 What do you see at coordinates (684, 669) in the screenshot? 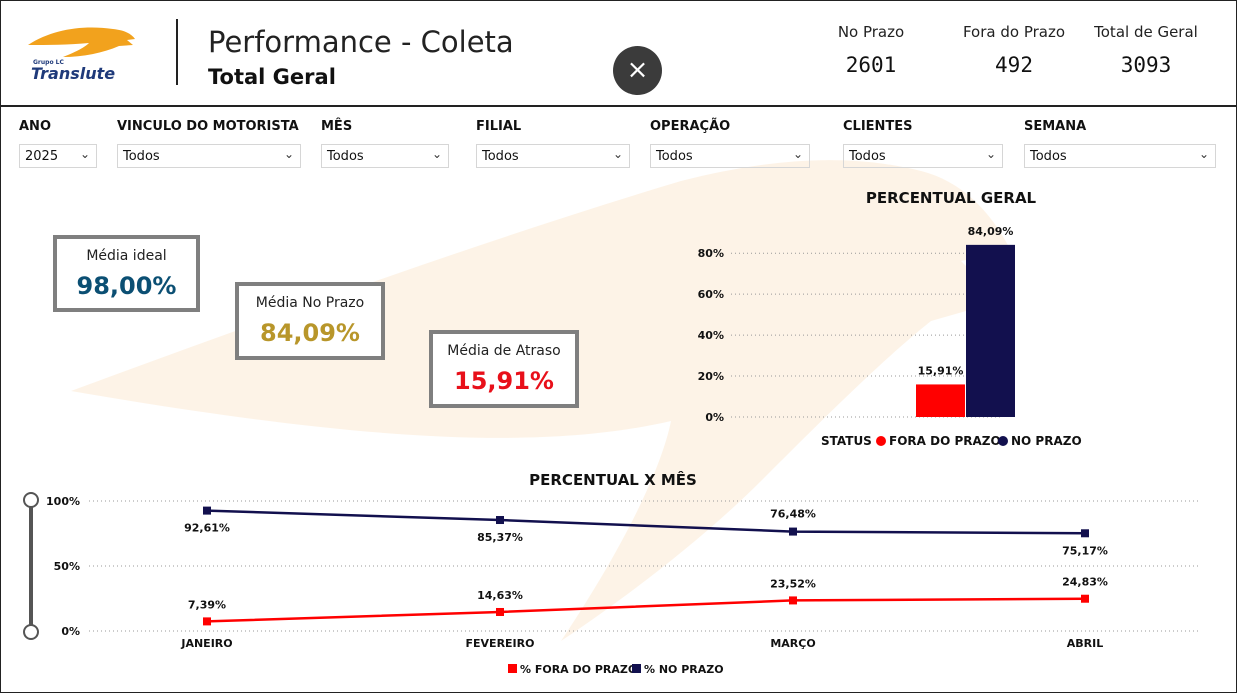
I see `legend-label: % NO PRAZO` at bounding box center [684, 669].